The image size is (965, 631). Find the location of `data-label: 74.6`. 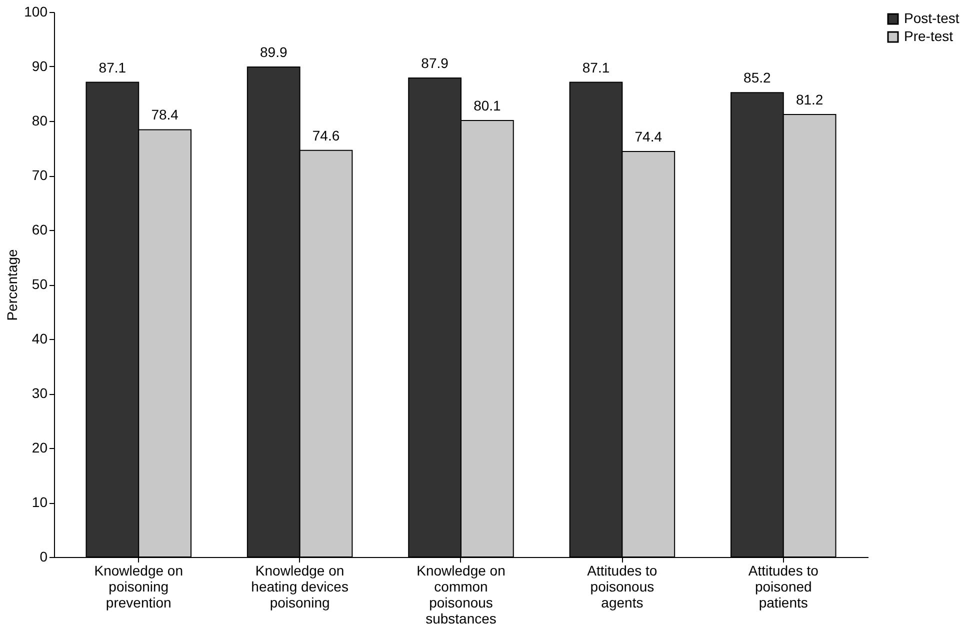

data-label: 74.6 is located at coordinates (326, 135).